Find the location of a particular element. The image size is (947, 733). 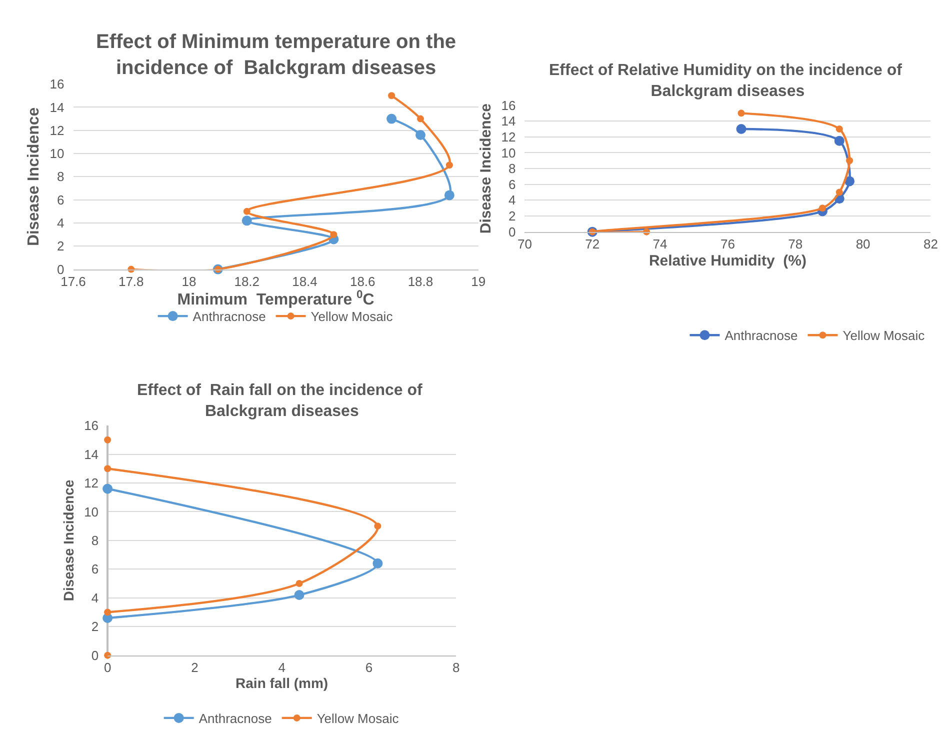

x-tick-label: 70 is located at coordinates (524, 244).